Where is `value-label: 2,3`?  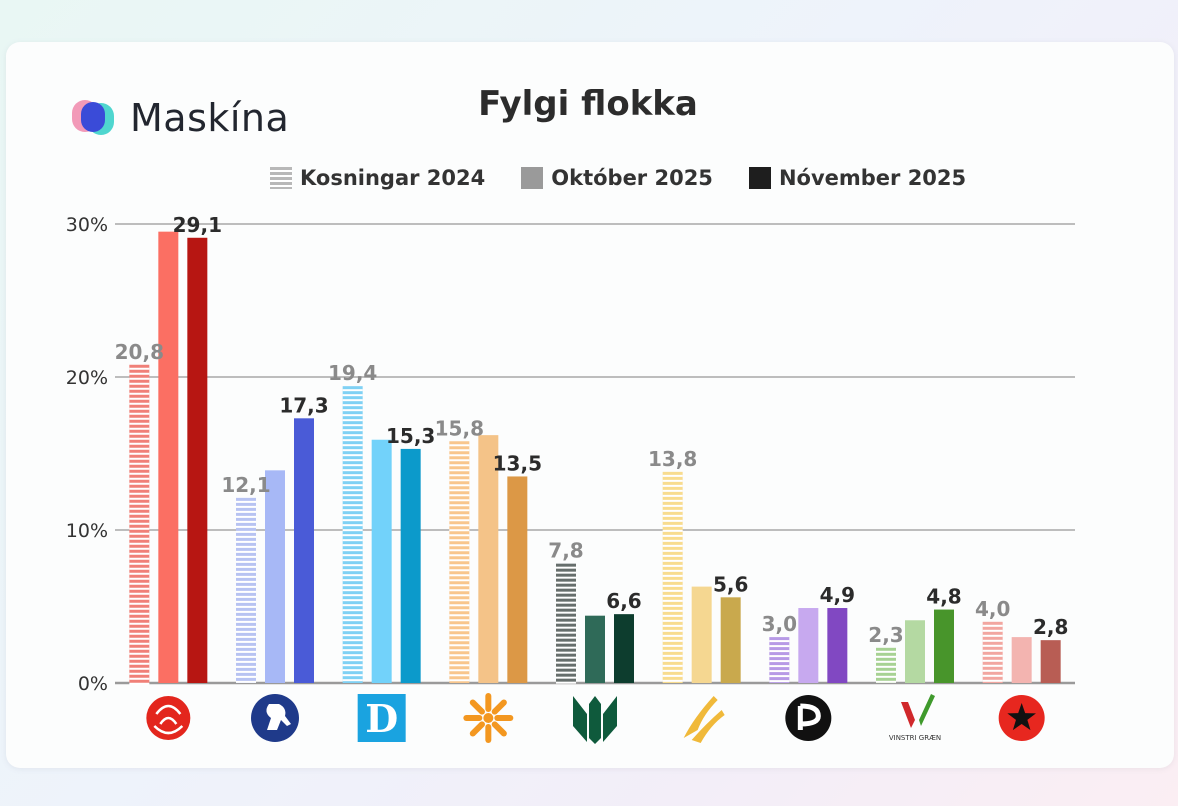 value-label: 2,3 is located at coordinates (885, 635).